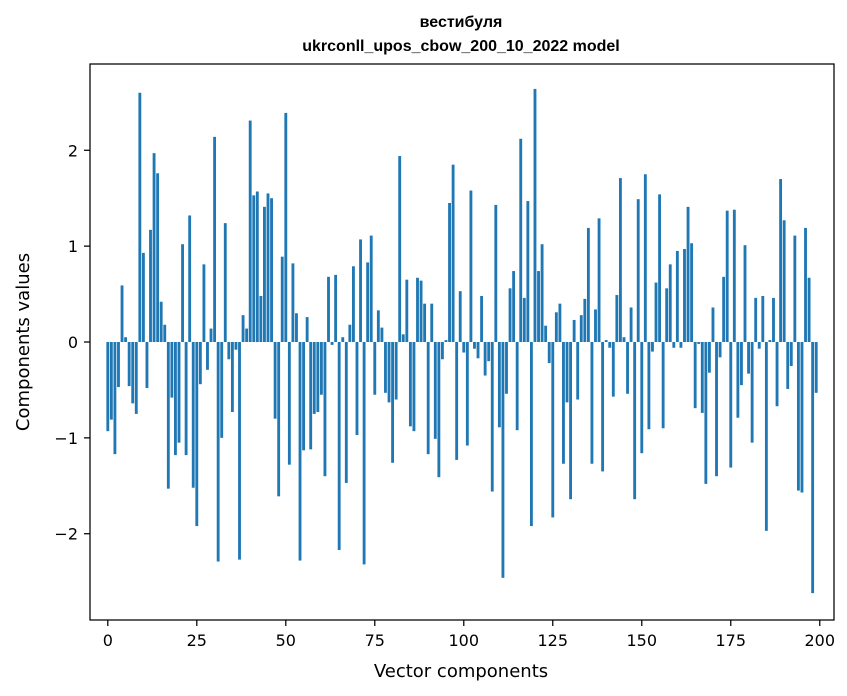 This screenshot has width=847, height=696. What do you see at coordinates (375, 640) in the screenshot?
I see `x-tick-label: 75` at bounding box center [375, 640].